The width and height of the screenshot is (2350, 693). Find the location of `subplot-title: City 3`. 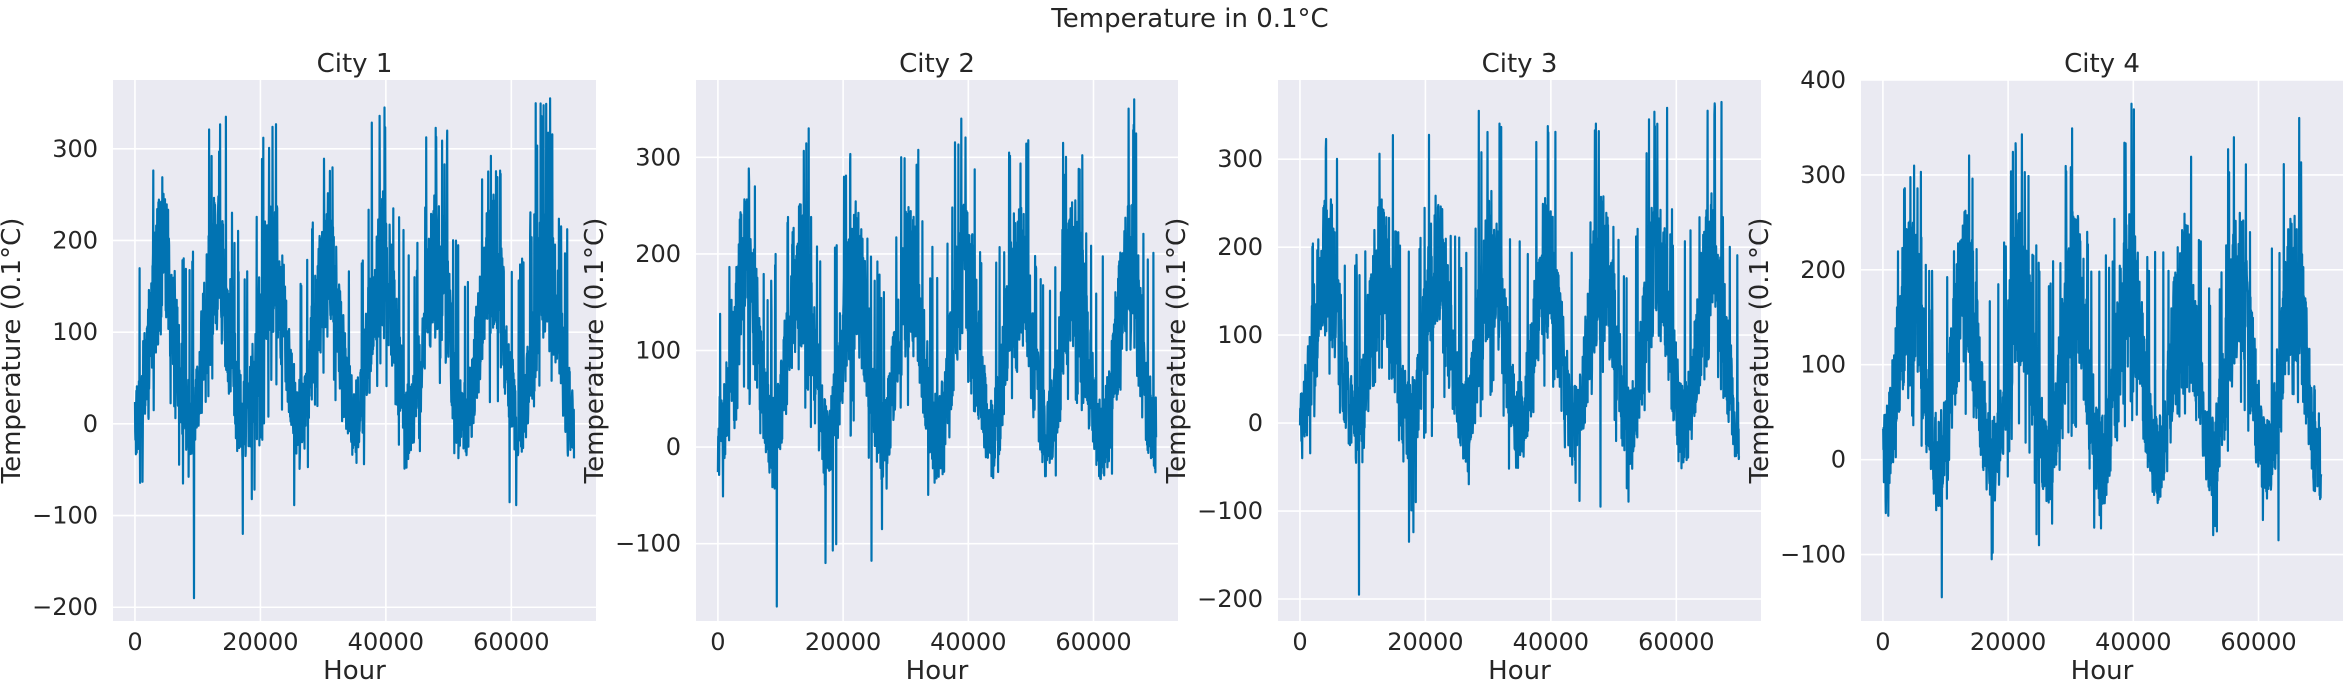

subplot-title: City 3 is located at coordinates (1520, 64).